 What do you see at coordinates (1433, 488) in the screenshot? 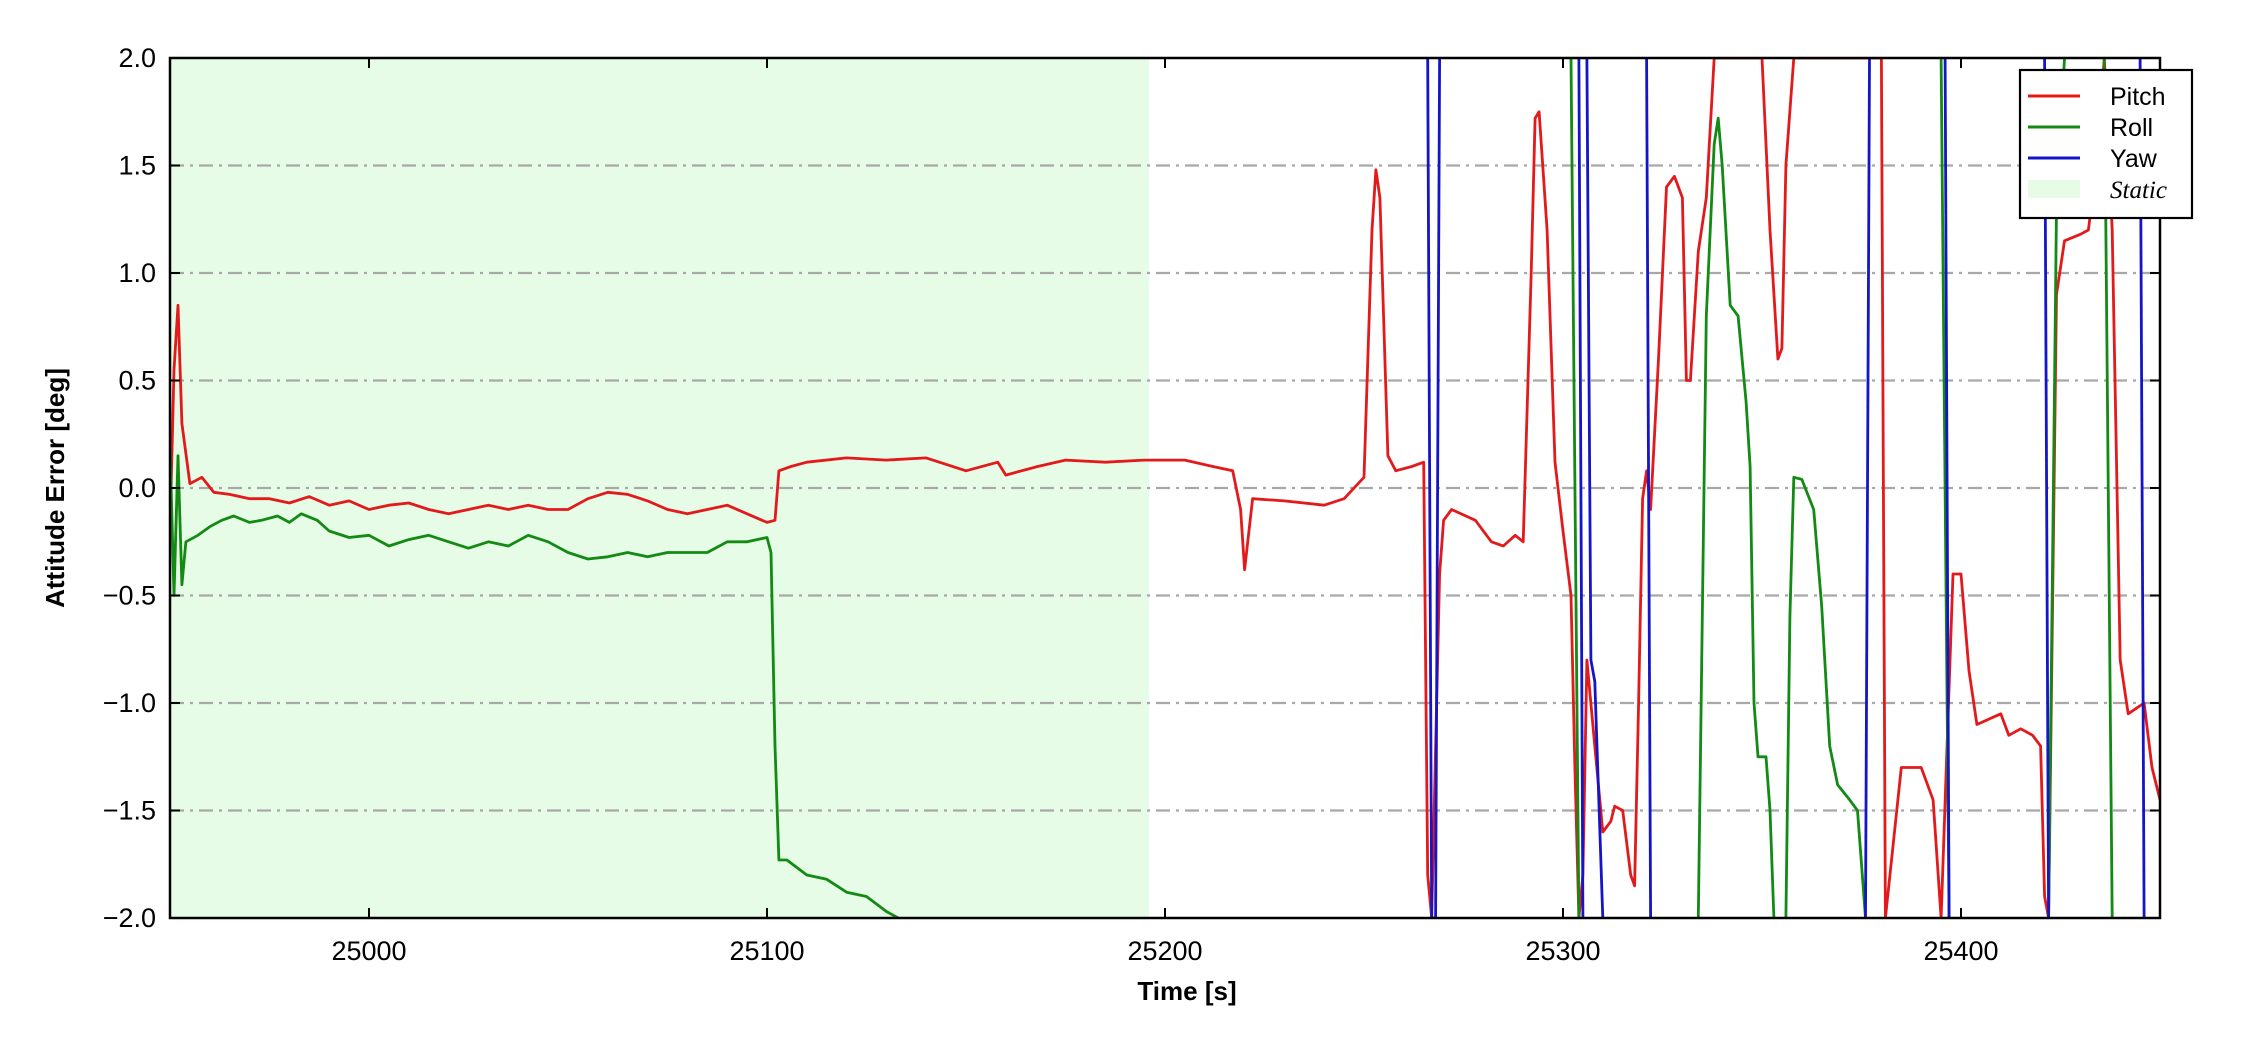
I see `series-yaw-line` at bounding box center [1433, 488].